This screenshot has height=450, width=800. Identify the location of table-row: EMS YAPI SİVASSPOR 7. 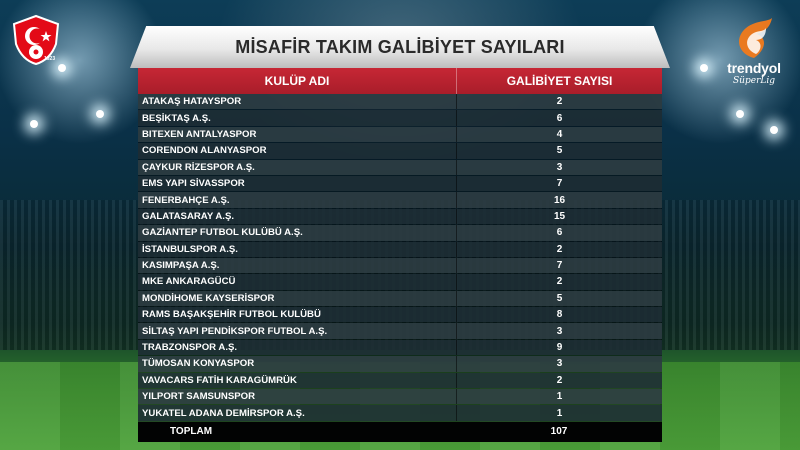
(400, 184).